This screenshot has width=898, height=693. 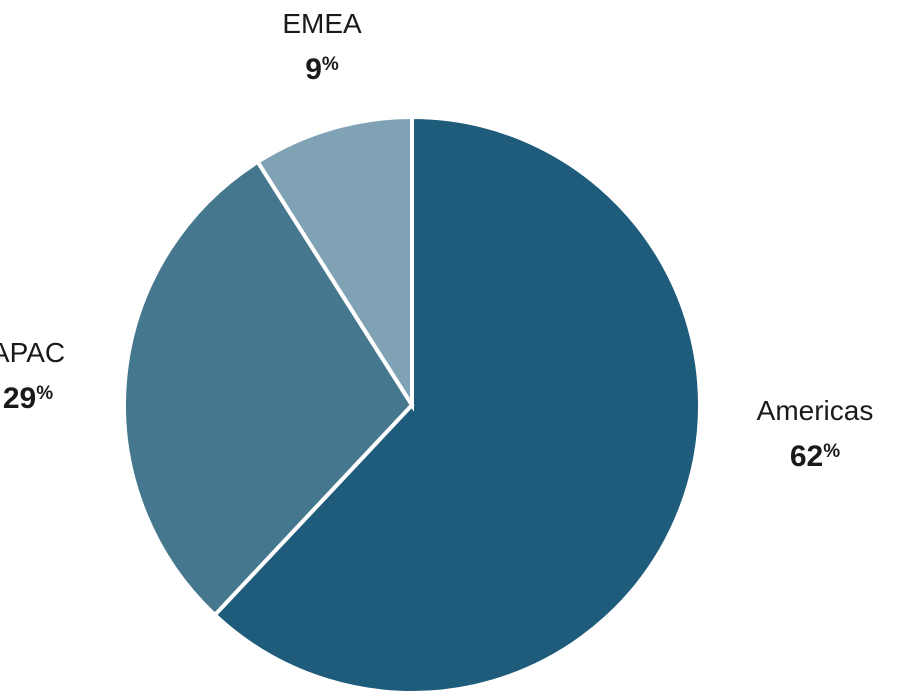 What do you see at coordinates (28, 398) in the screenshot?
I see `slice-value-apac: 29%` at bounding box center [28, 398].